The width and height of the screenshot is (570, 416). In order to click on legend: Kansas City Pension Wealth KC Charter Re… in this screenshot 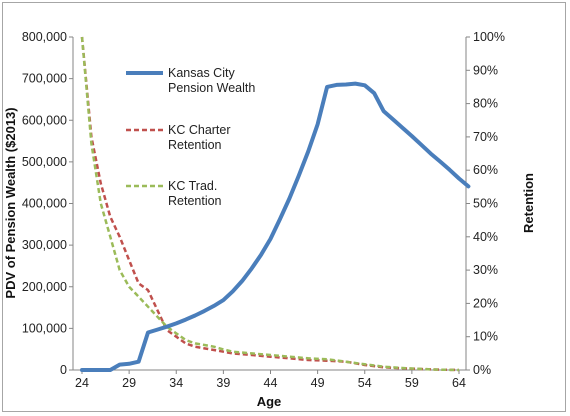, I will do `click(190, 137)`.